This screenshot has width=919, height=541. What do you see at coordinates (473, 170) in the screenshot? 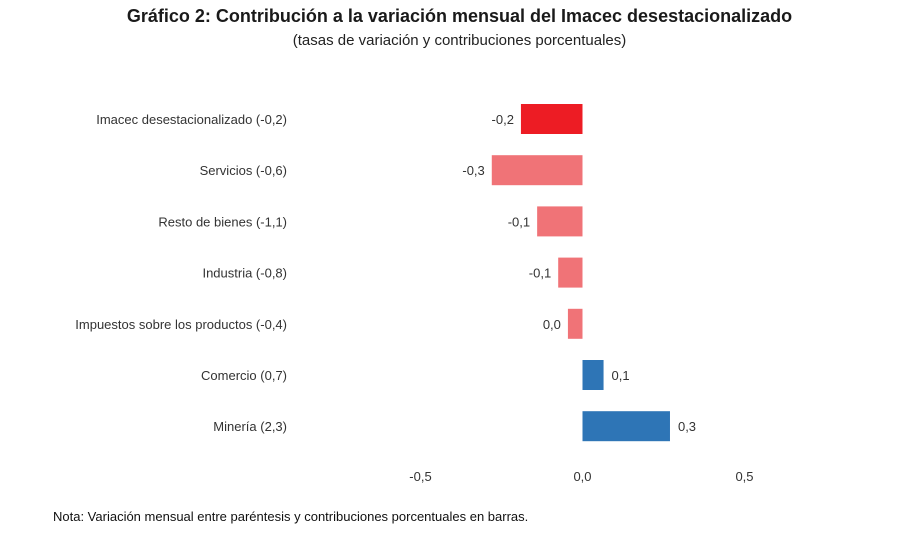
I see `data-label: -0,3` at bounding box center [473, 170].